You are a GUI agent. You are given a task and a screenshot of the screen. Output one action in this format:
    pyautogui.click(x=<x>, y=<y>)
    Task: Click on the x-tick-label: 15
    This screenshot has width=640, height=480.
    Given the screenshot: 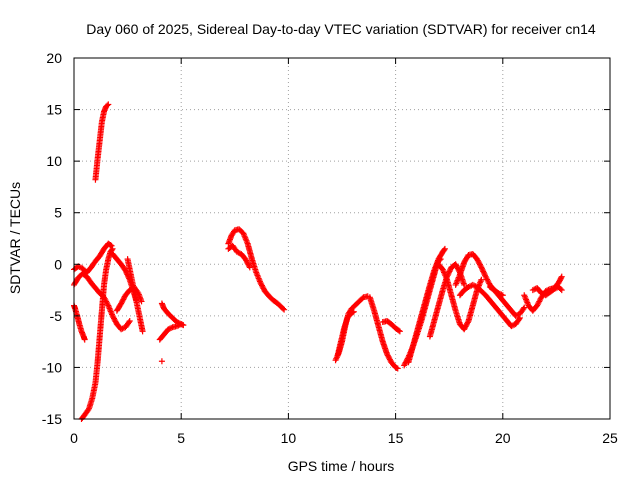 What is the action you would take?
    pyautogui.click(x=396, y=438)
    